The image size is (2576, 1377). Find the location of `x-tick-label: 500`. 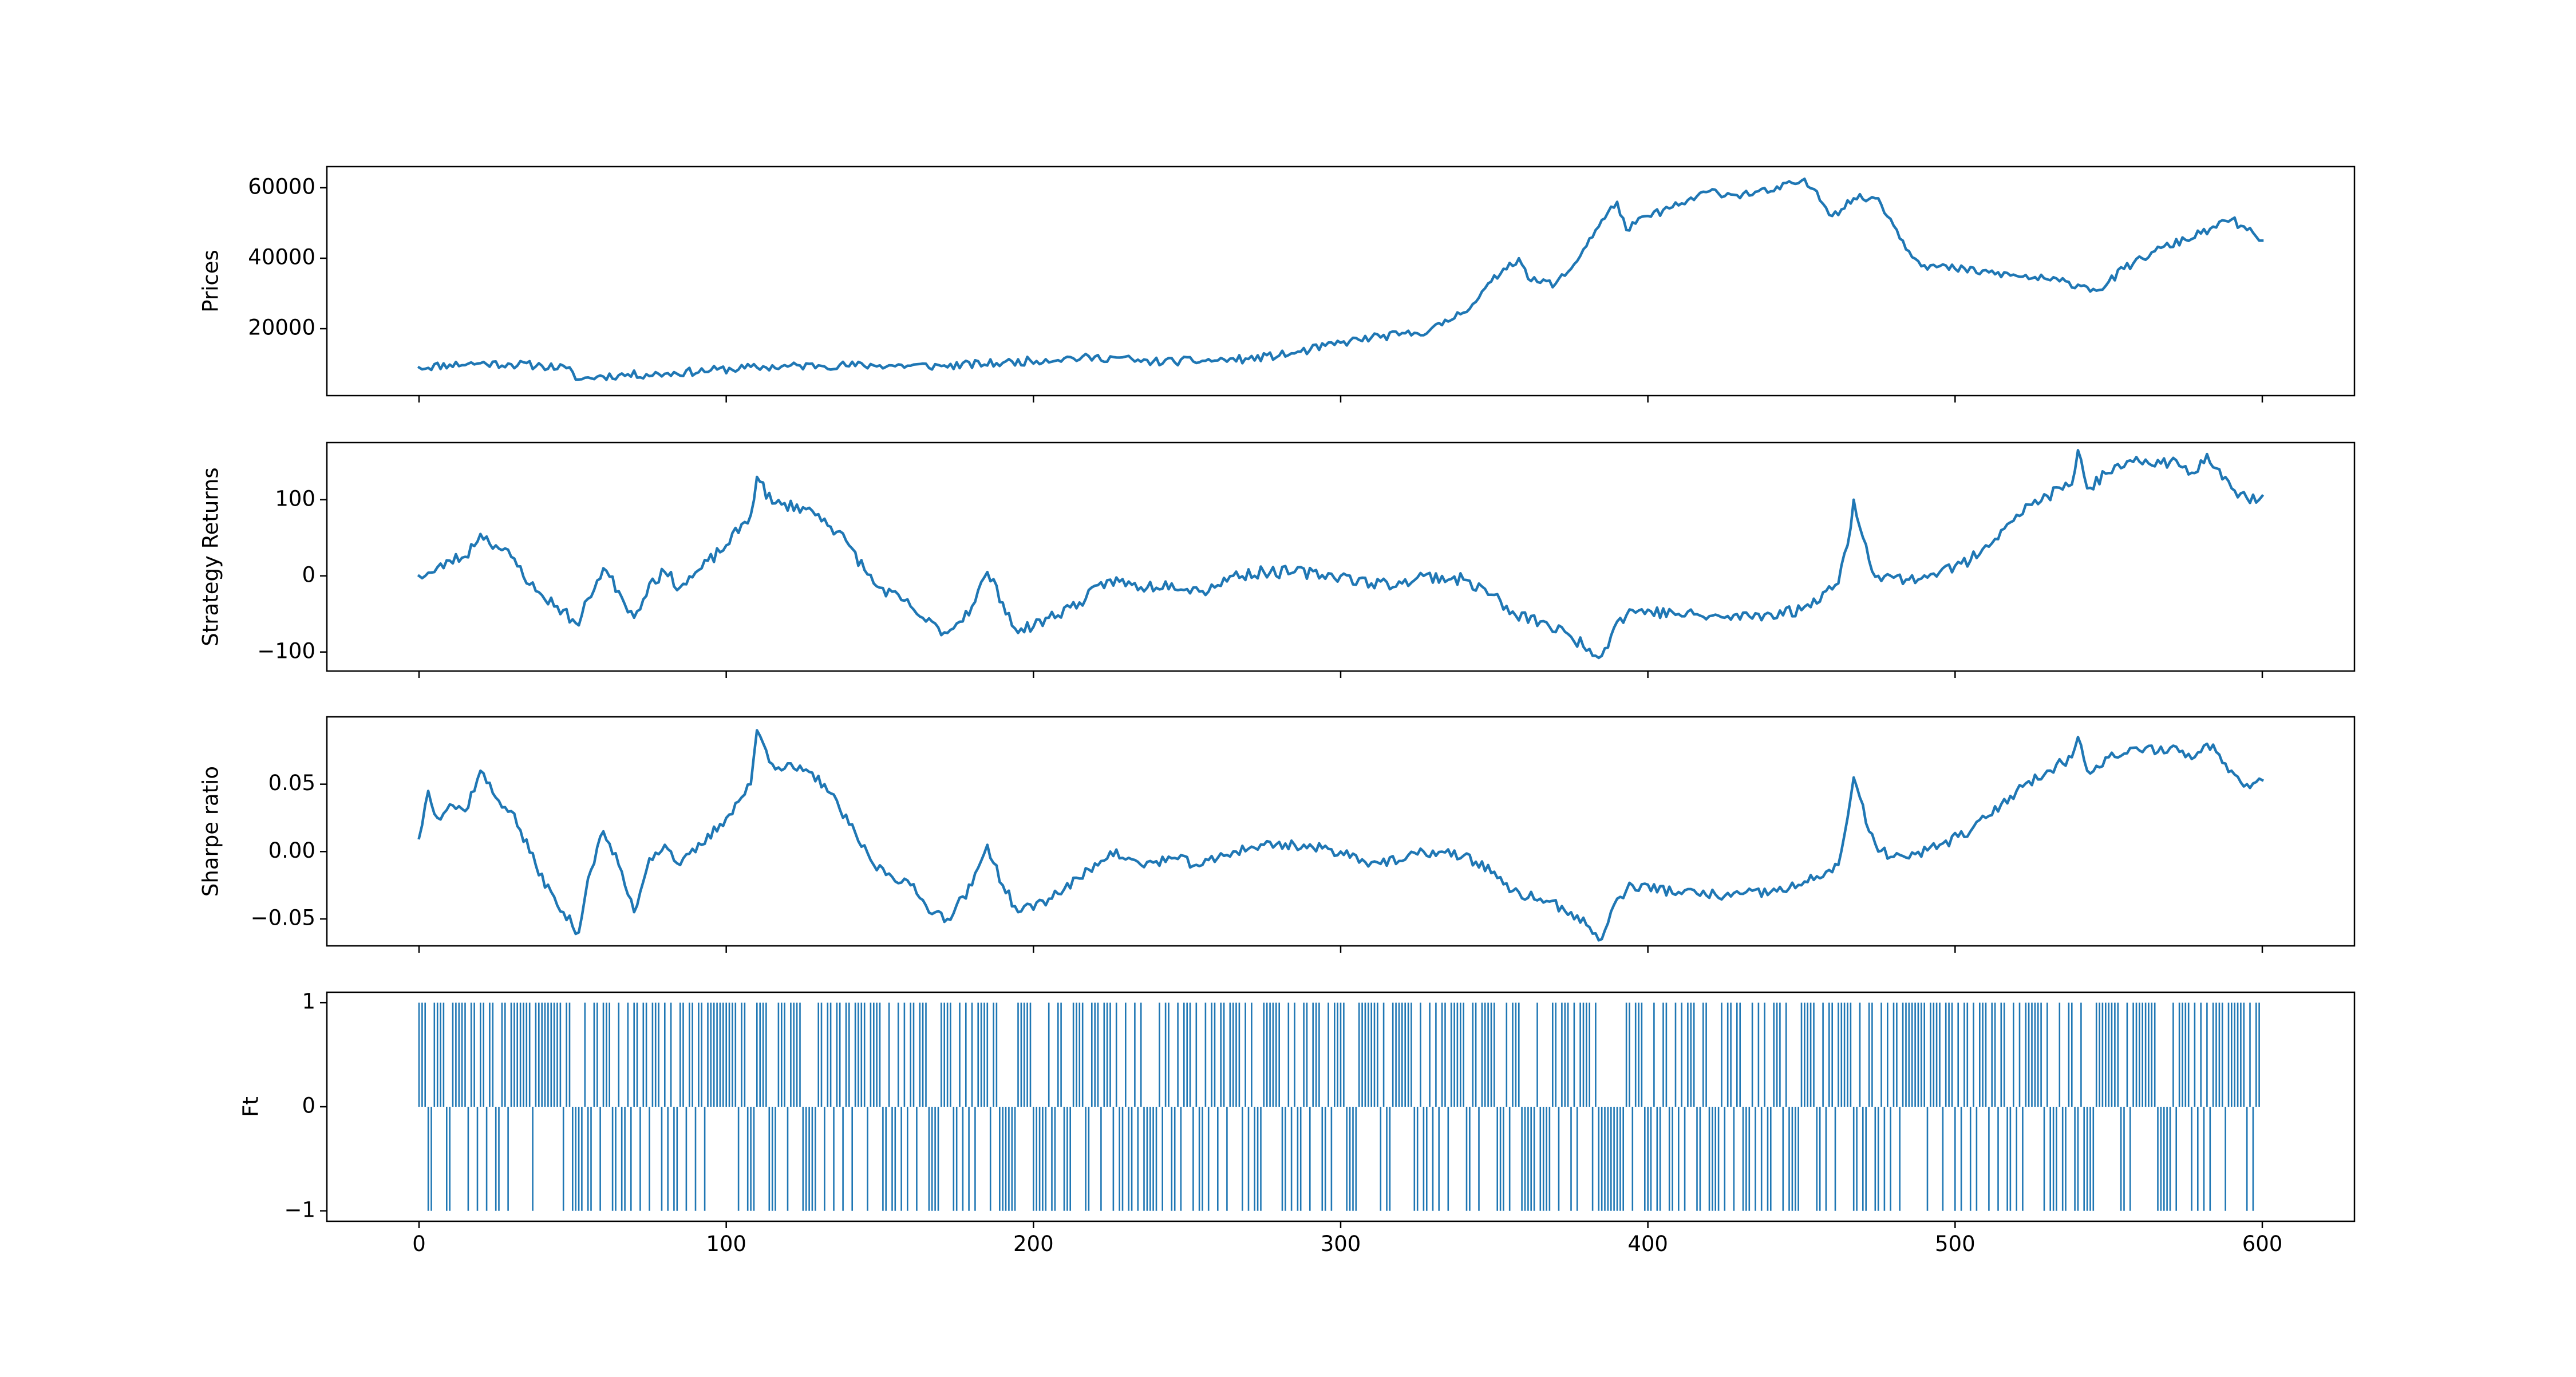

x-tick-label: 500 is located at coordinates (1955, 1244).